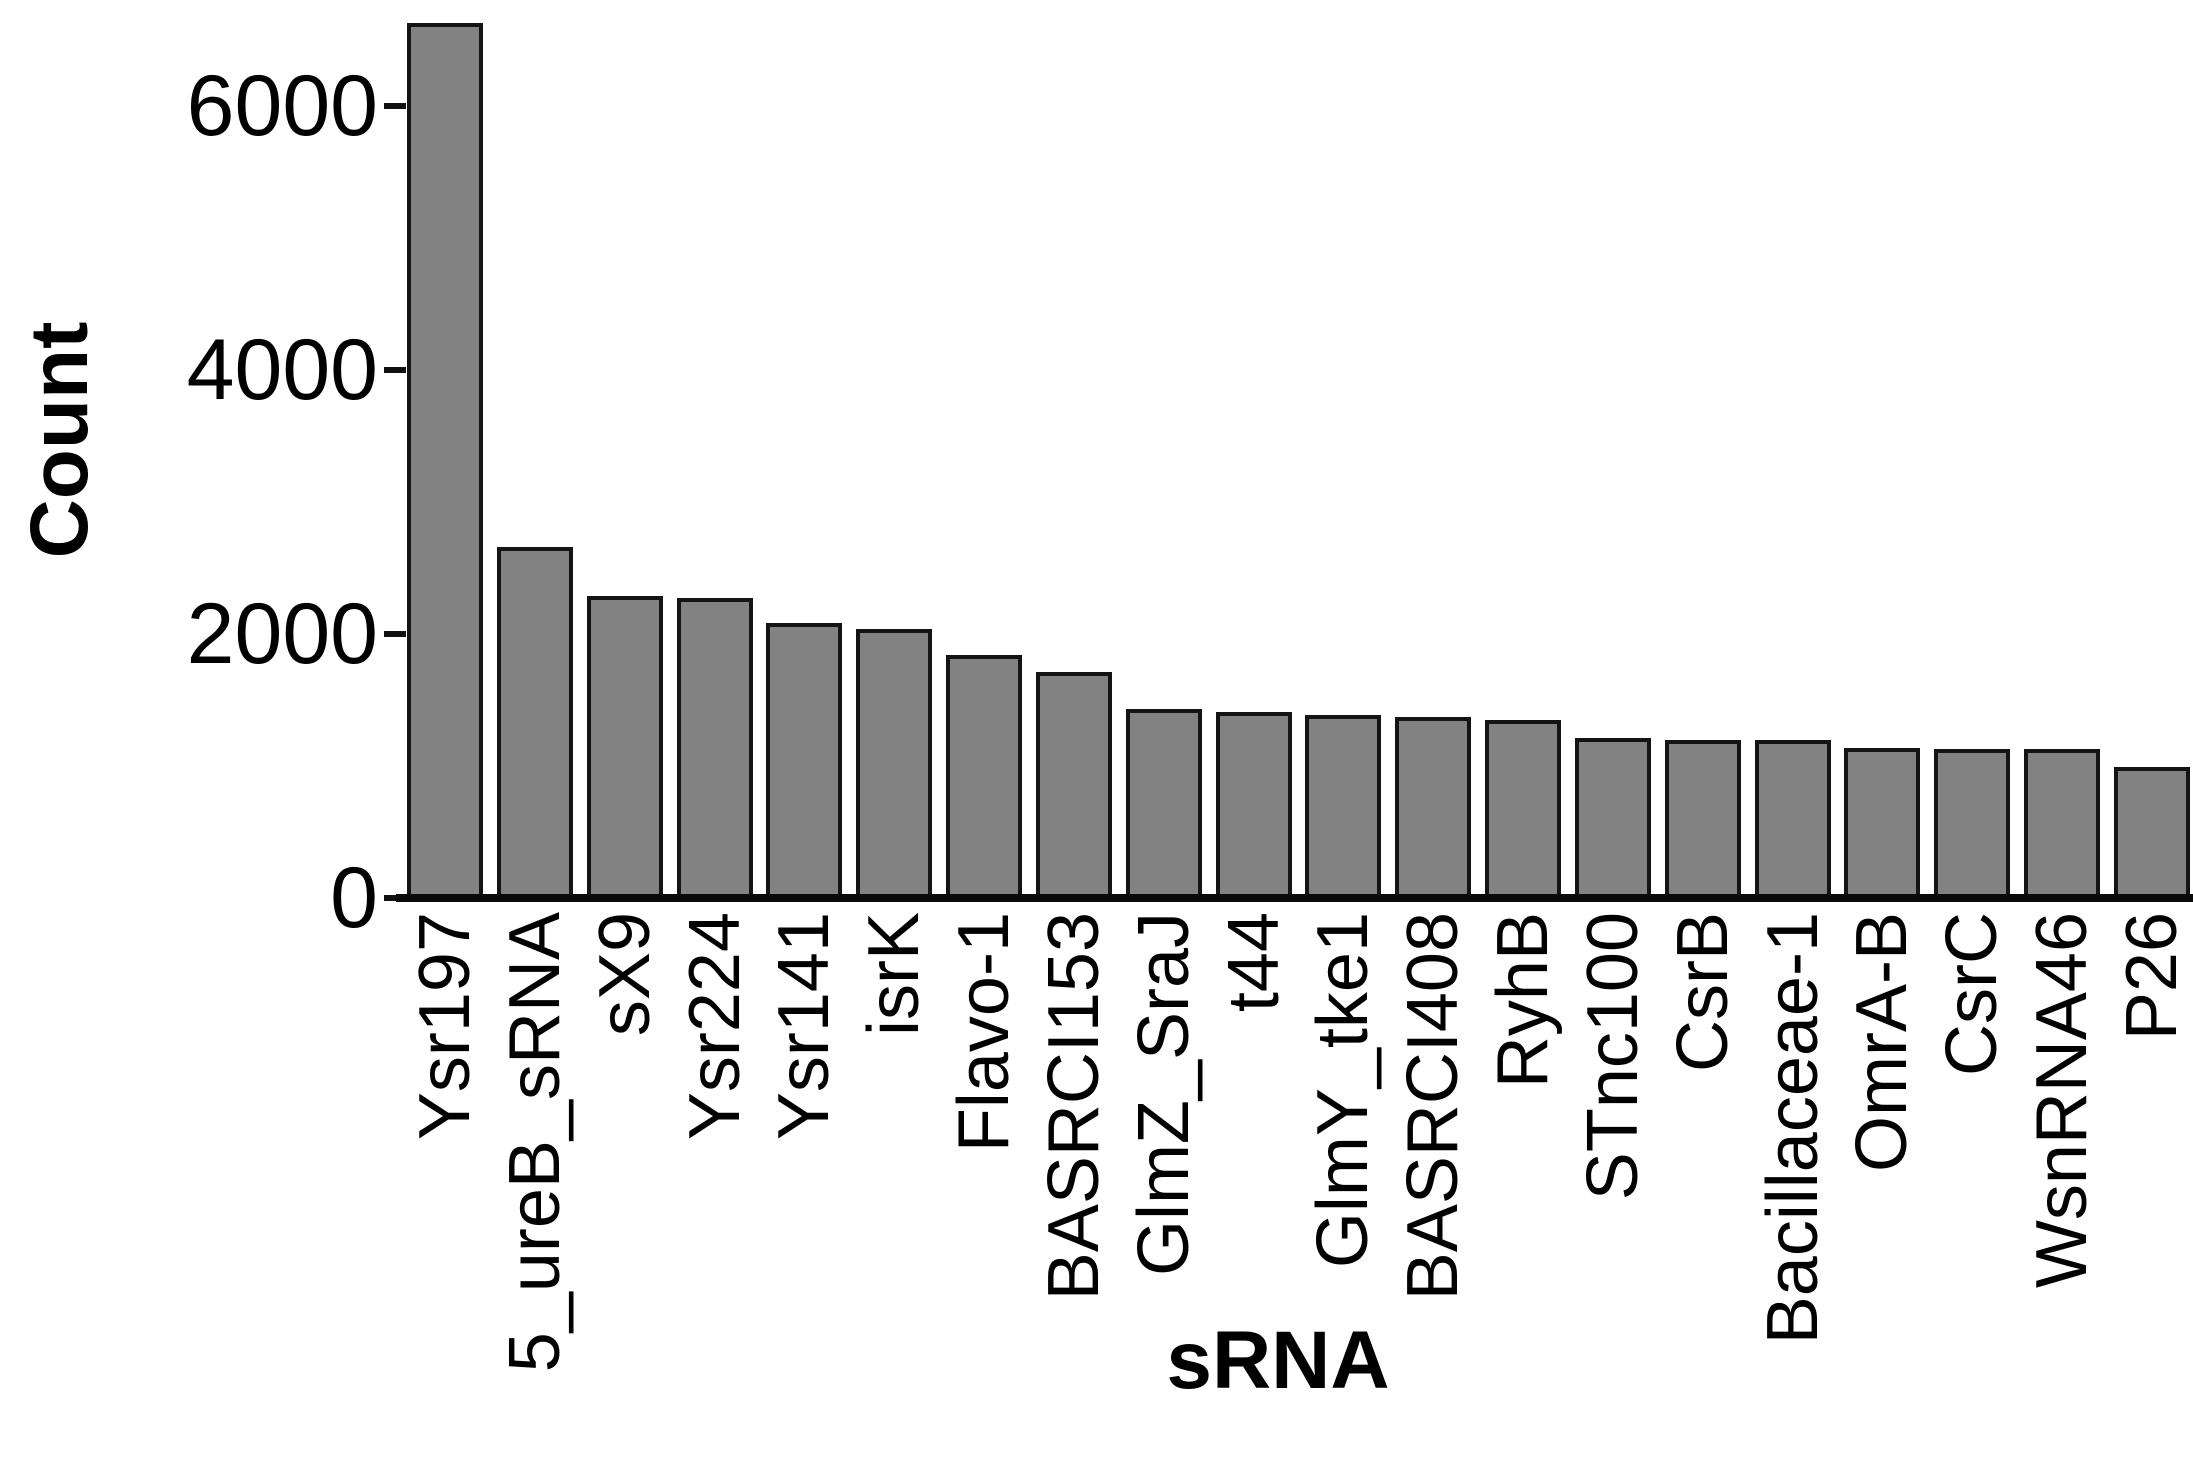  I want to click on y-tick-label: 2000, so click(282, 634).